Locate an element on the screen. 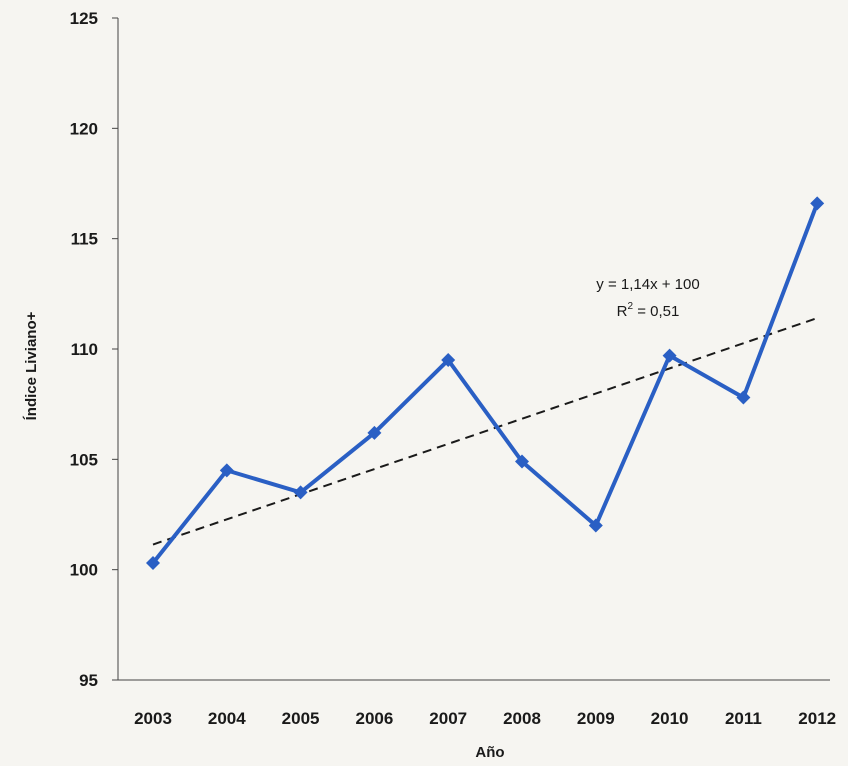  x-axis-title: Año is located at coordinates (489, 752).